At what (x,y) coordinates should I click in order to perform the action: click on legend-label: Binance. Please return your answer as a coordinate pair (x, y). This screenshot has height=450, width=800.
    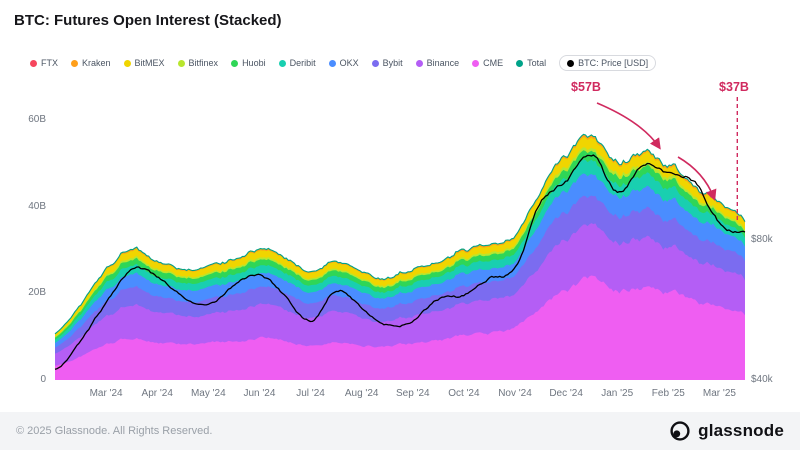
    Looking at the image, I should click on (443, 63).